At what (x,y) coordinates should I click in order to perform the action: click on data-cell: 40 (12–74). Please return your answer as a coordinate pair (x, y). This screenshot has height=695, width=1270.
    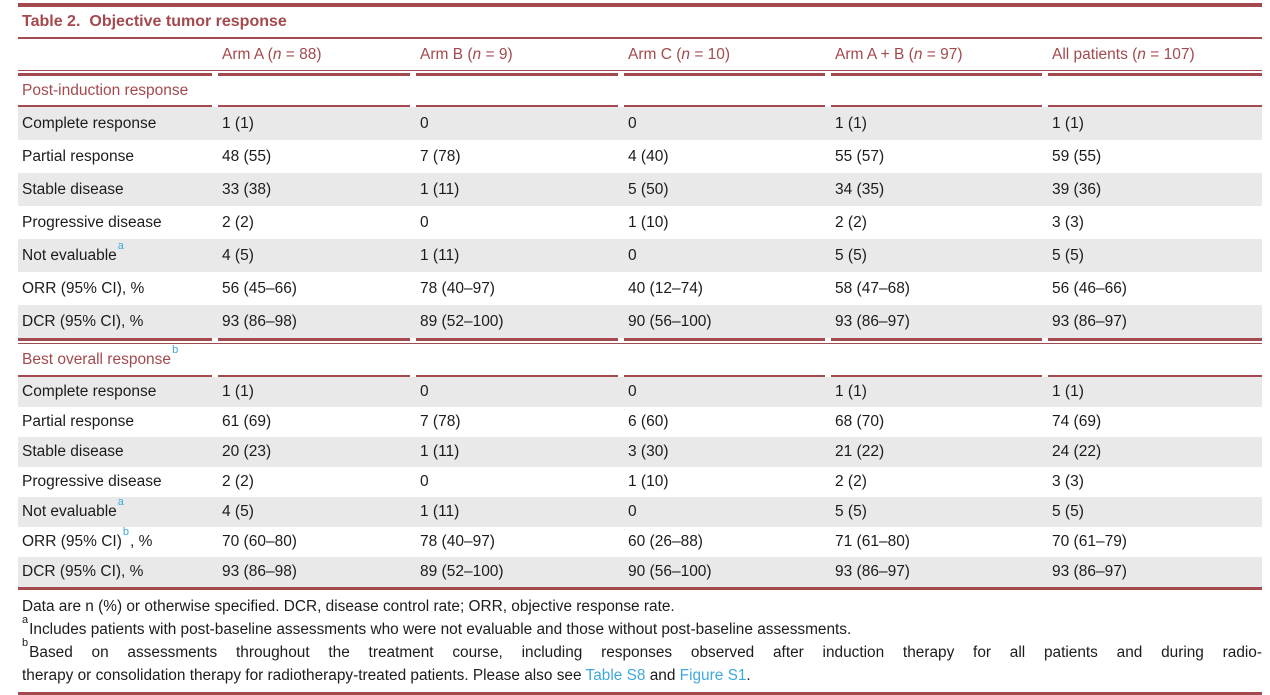
    Looking at the image, I should click on (665, 288).